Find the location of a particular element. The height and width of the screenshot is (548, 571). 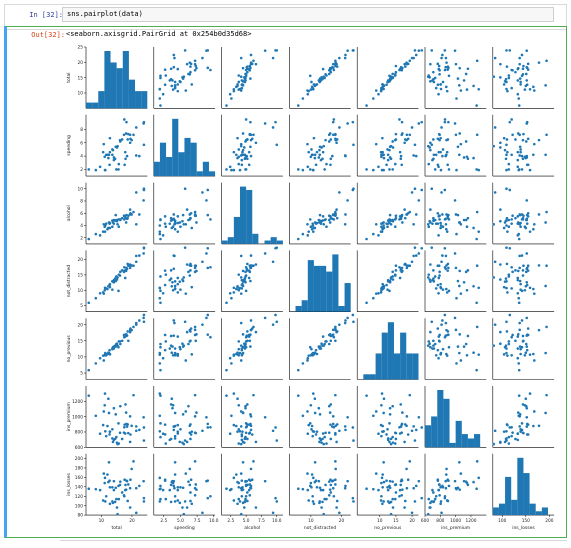

pairplot-panel-no_previous-vs-ins_losses is located at coordinates (523, 346).